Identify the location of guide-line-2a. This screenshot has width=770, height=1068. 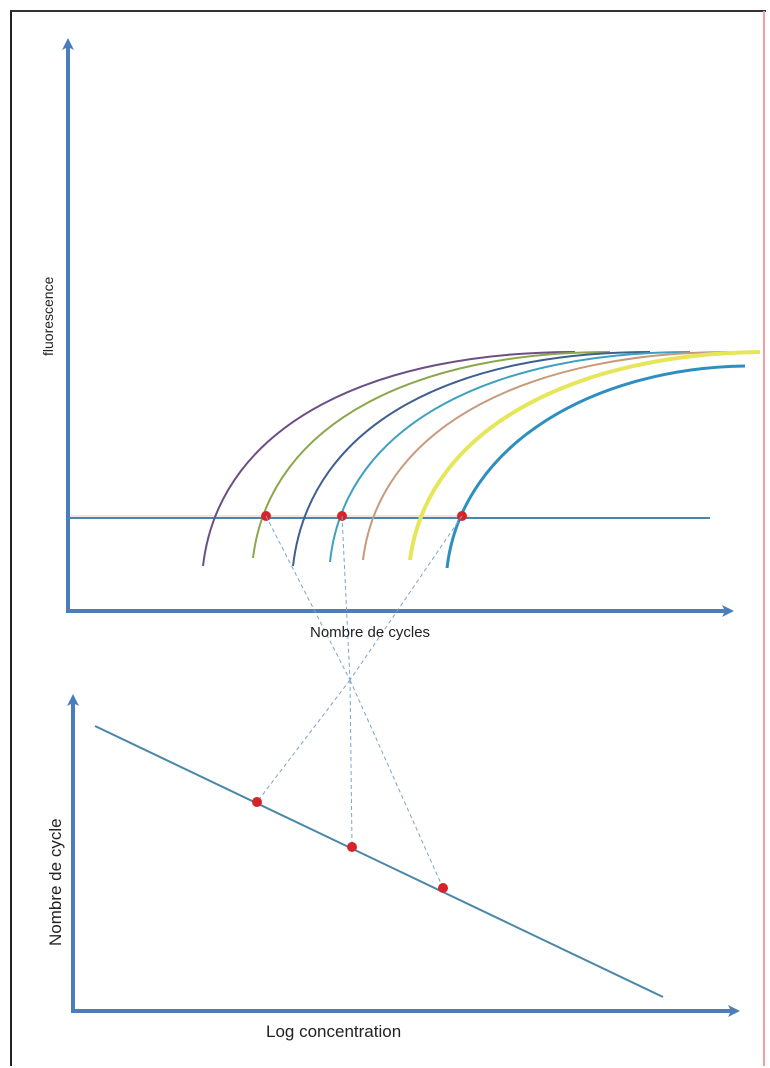
(346, 598).